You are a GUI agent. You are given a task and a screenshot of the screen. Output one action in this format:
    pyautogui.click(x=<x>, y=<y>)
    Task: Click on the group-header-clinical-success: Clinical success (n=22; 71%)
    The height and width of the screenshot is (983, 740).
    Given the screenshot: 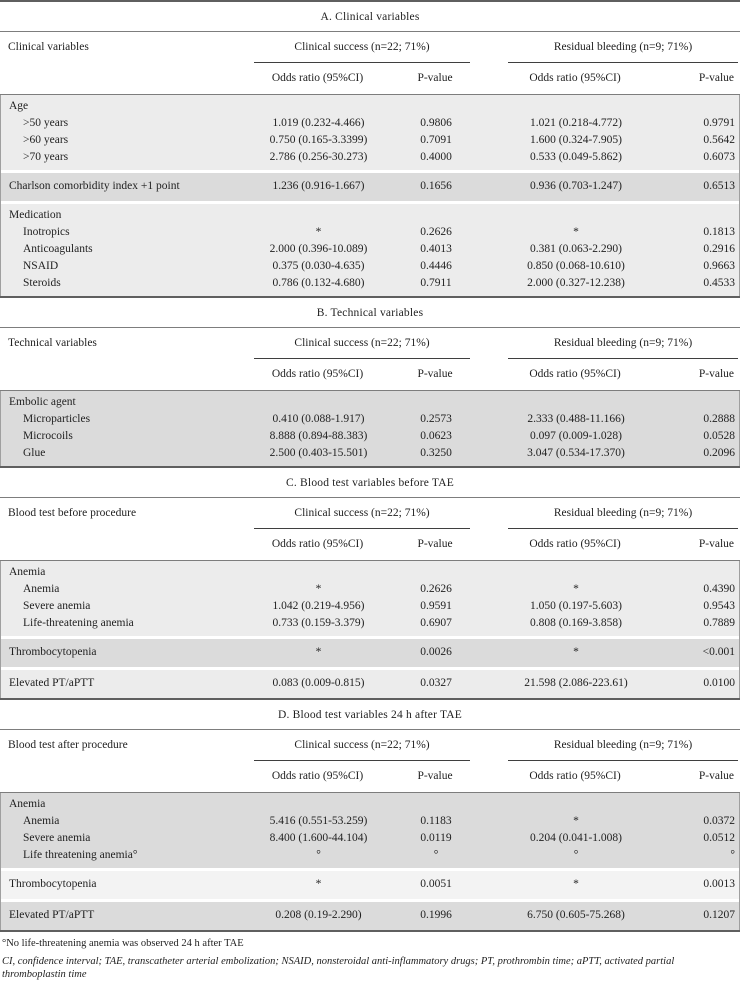 What is the action you would take?
    pyautogui.click(x=367, y=514)
    